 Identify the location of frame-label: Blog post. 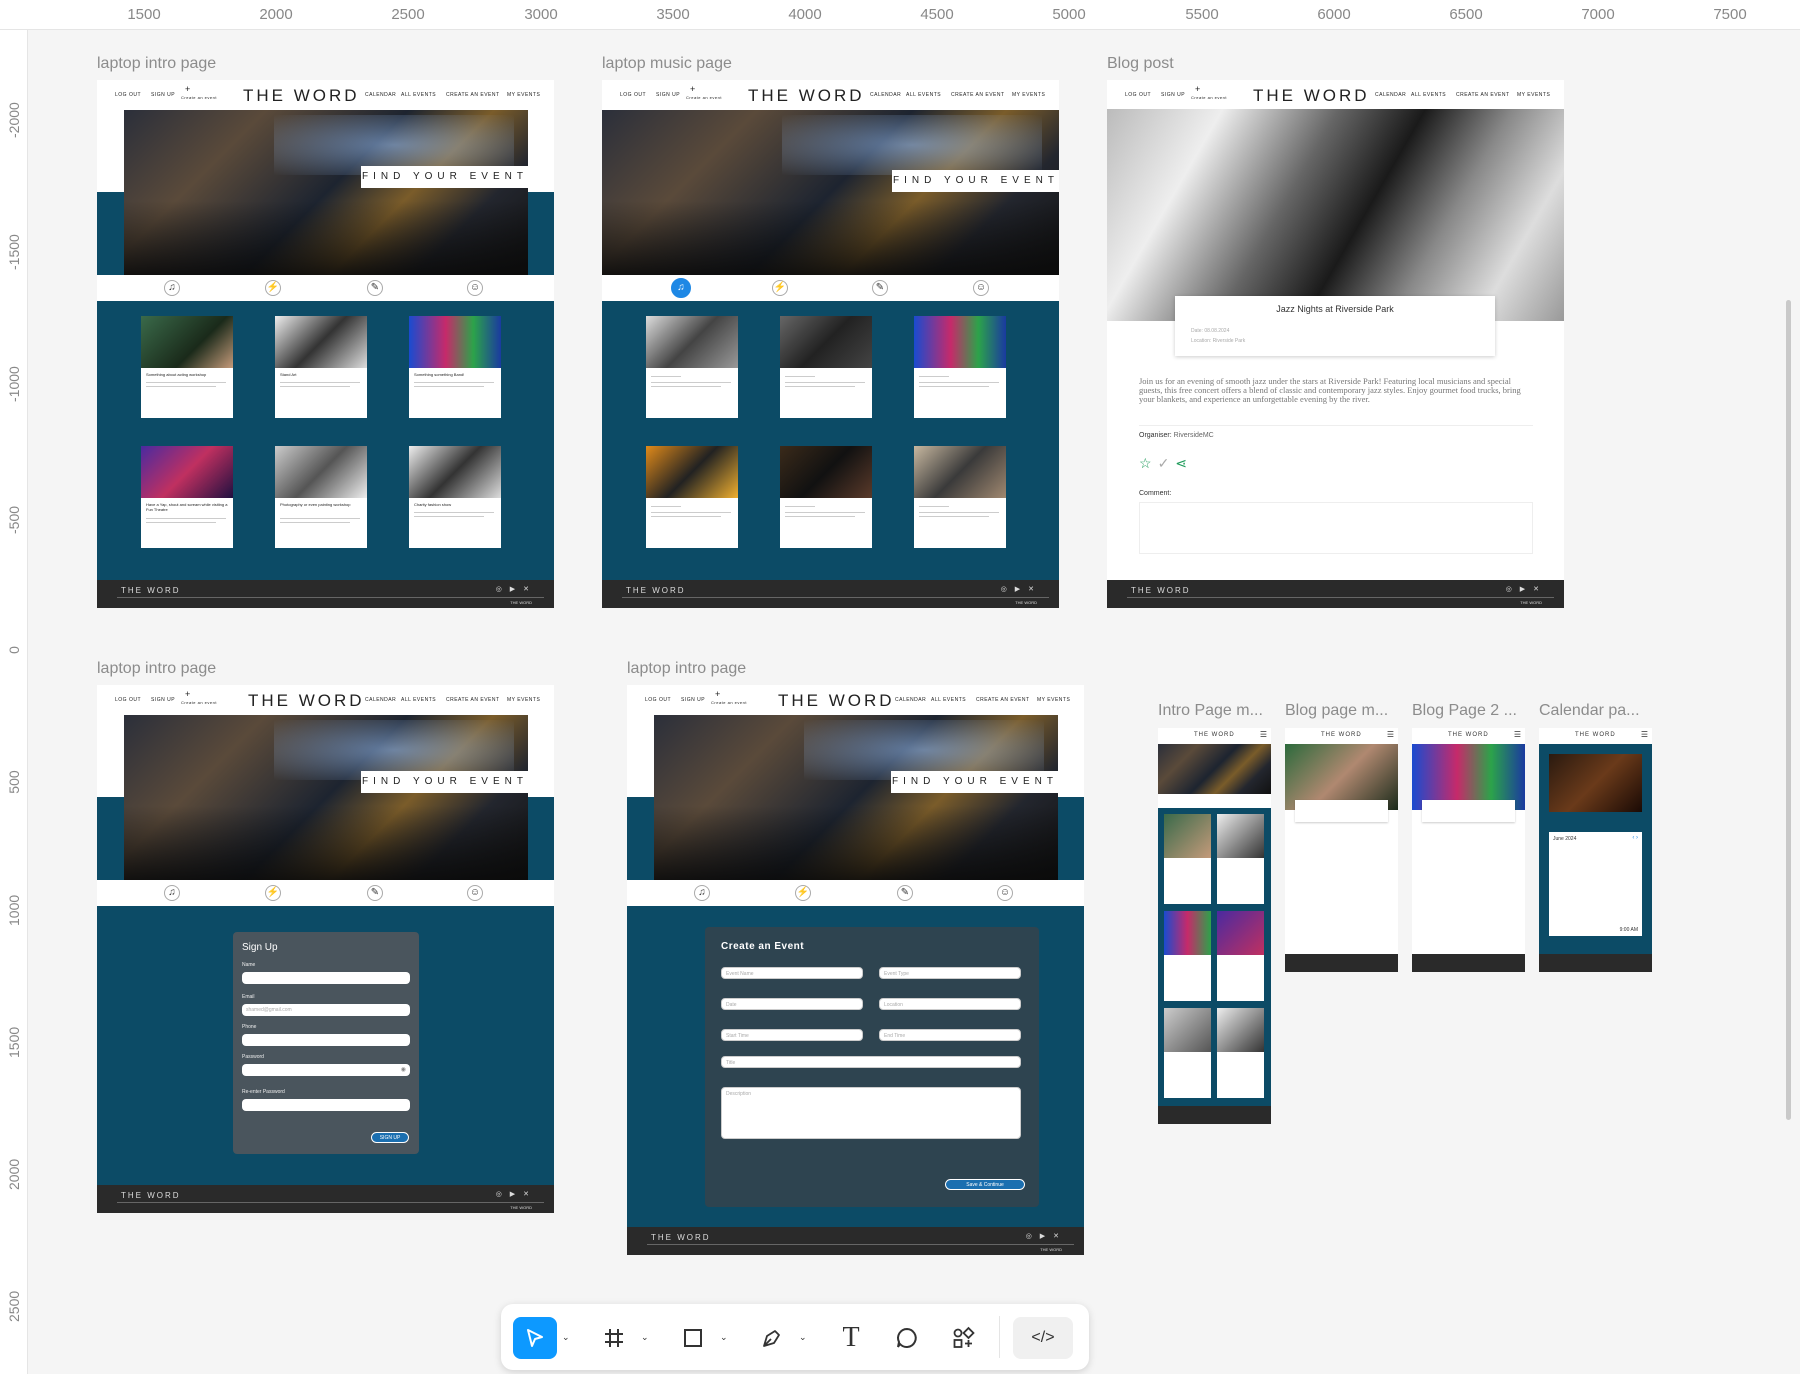
(1140, 63).